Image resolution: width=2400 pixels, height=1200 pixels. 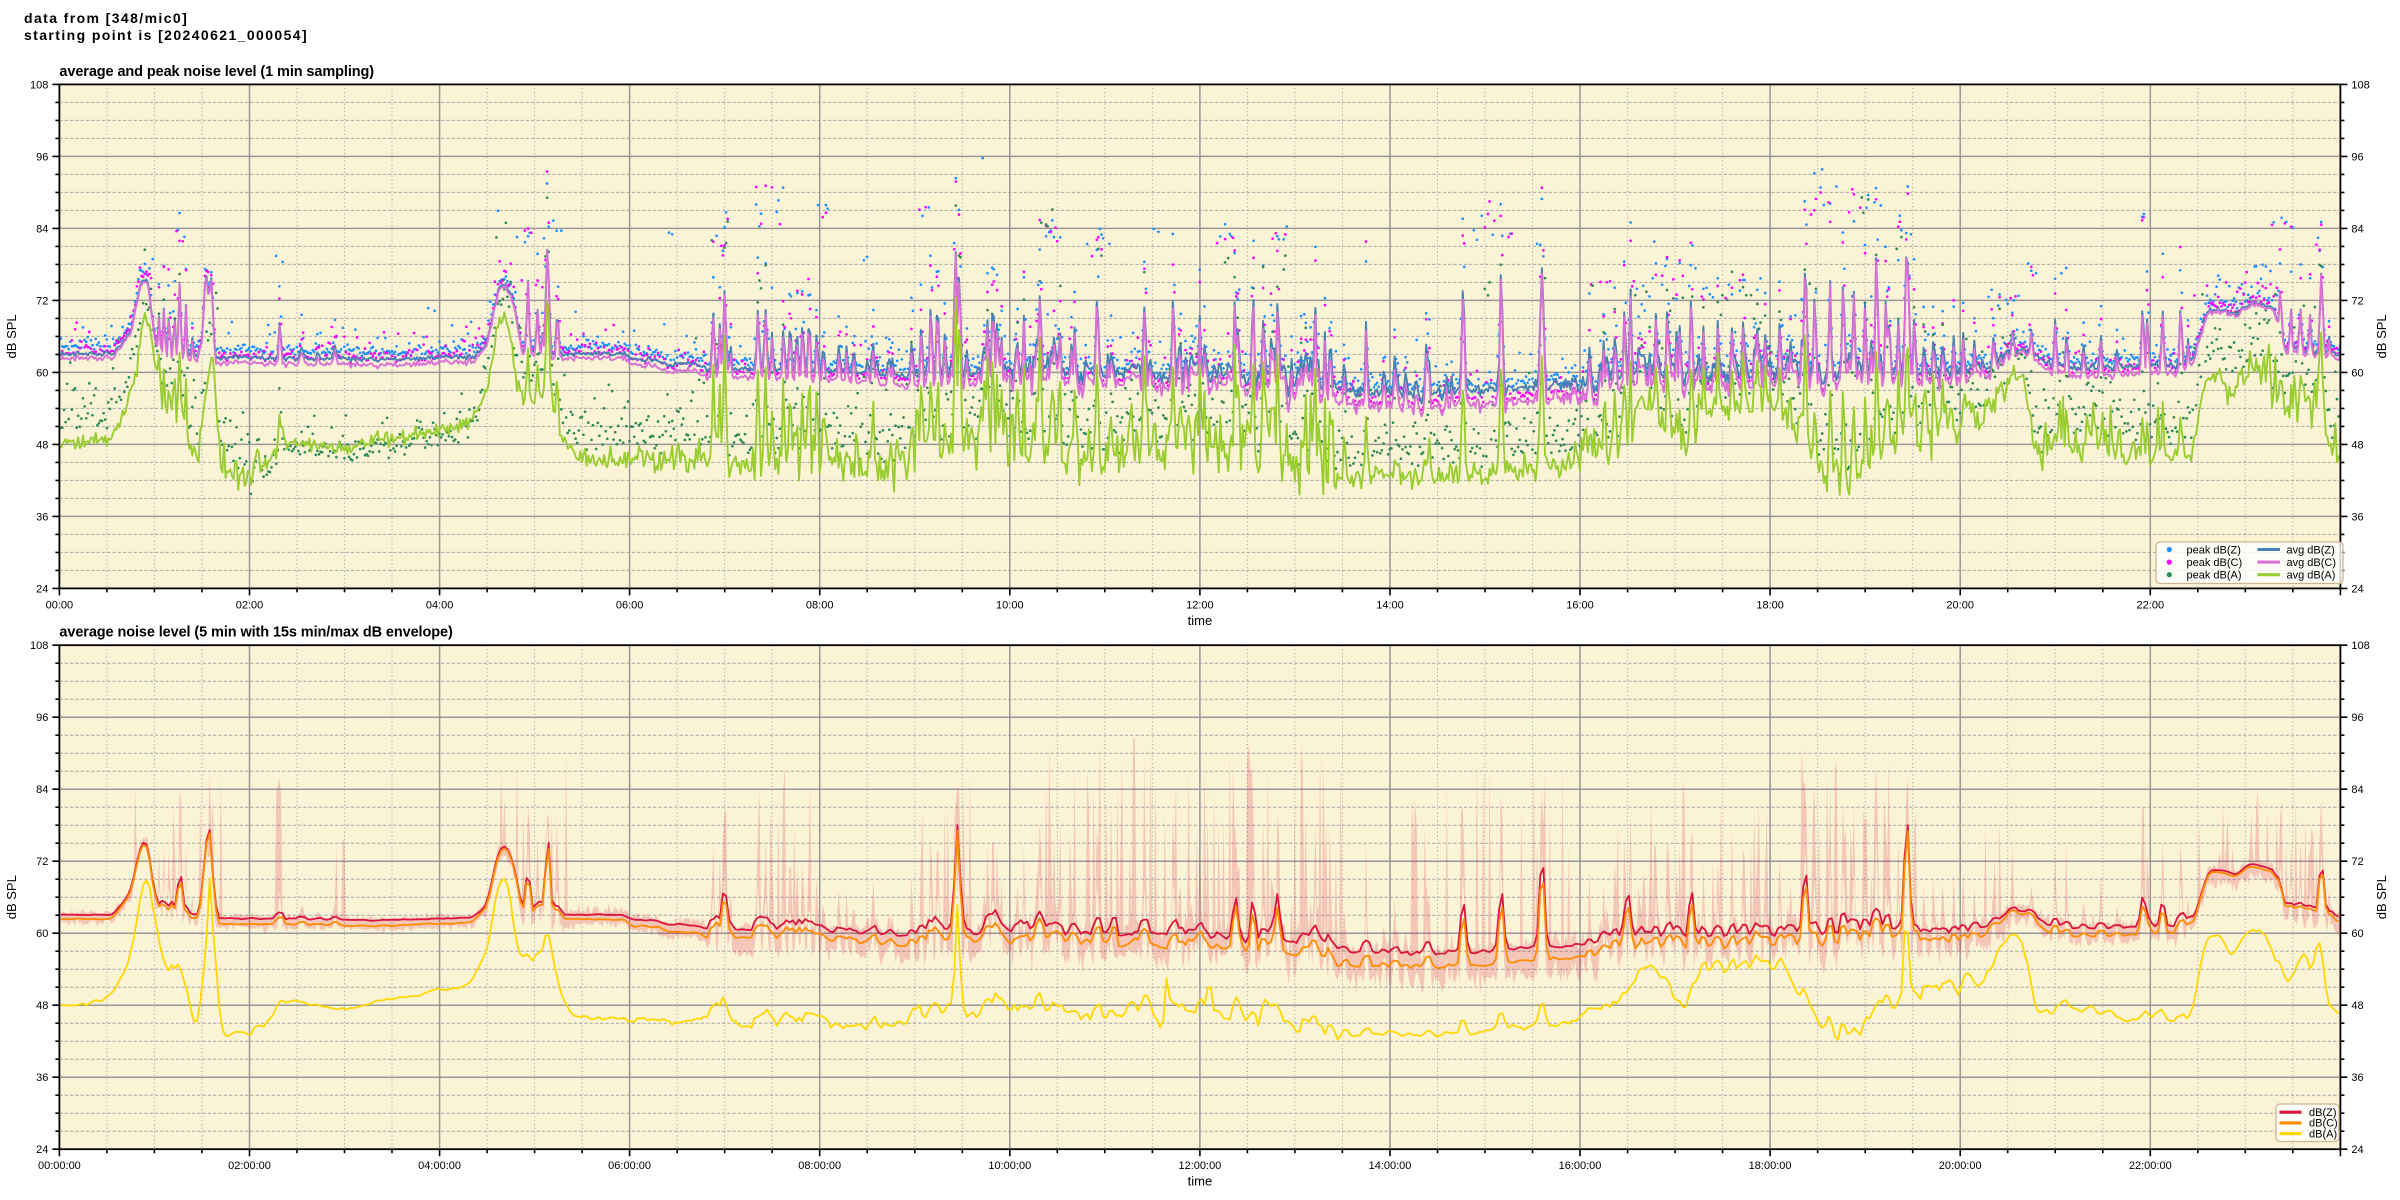 I want to click on svg-text: 22:00, so click(x=2151, y=605).